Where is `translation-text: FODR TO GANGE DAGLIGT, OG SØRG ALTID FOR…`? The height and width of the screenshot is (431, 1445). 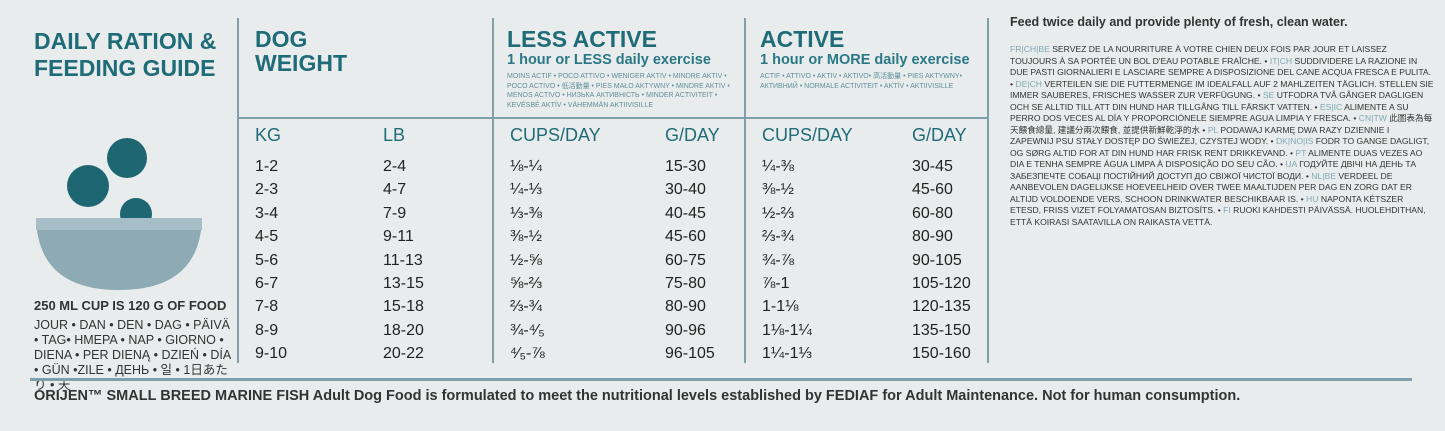
translation-text: FODR TO GANGE DAGLIGT, OG SØRG ALTID FOR… is located at coordinates (1220, 147).